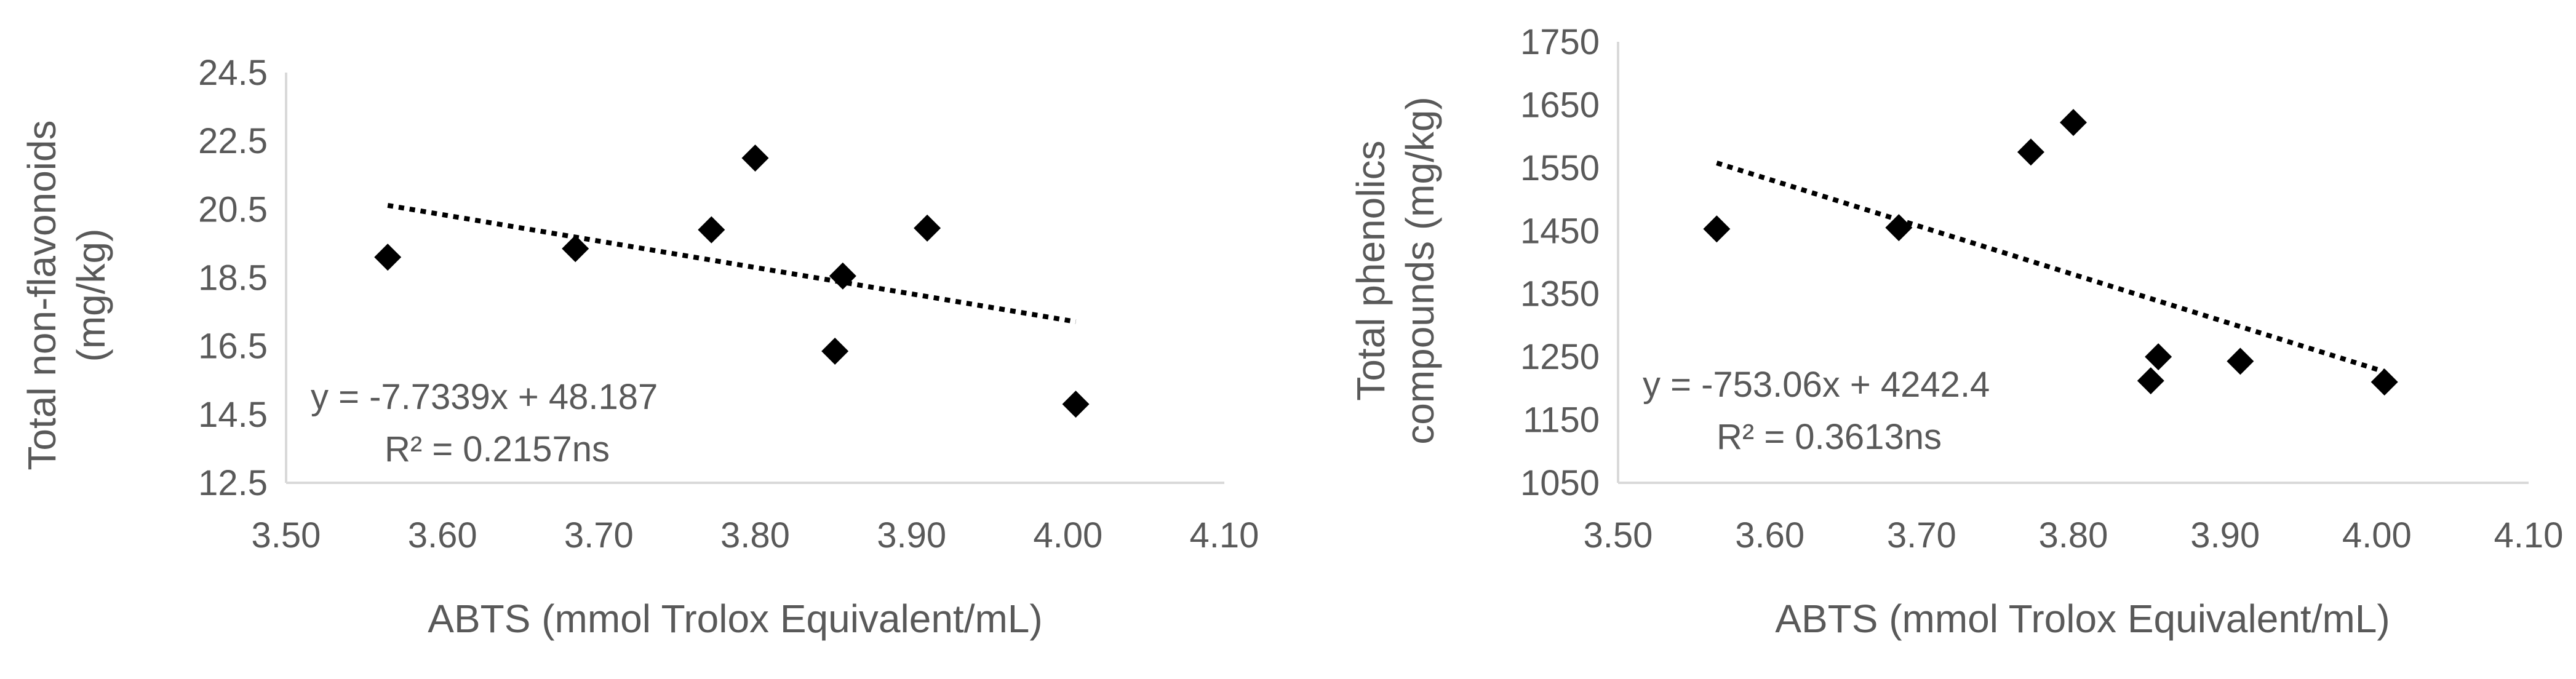 The image size is (2576, 679). What do you see at coordinates (233, 278) in the screenshot?
I see `y-tick-label: 18.5` at bounding box center [233, 278].